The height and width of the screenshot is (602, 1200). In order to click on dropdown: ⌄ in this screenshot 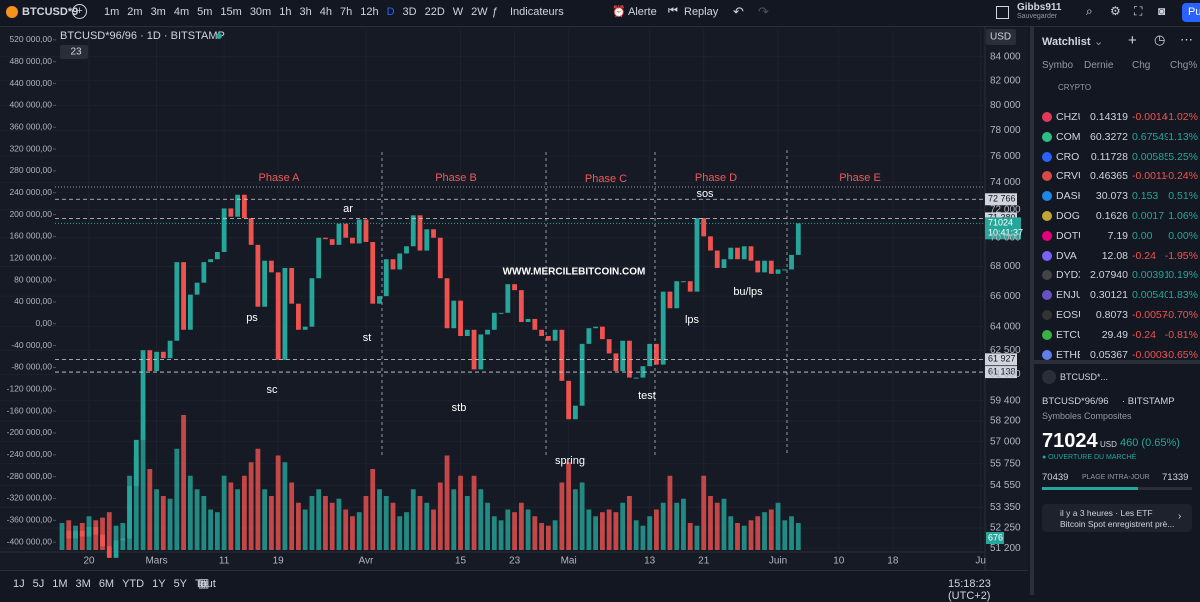, I will do `click(1099, 42)`.